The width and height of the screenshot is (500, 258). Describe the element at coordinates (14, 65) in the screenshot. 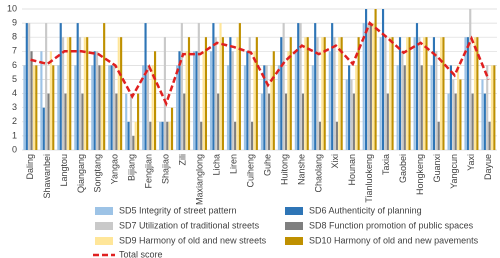

I see `y-tick-label: 6` at that location.